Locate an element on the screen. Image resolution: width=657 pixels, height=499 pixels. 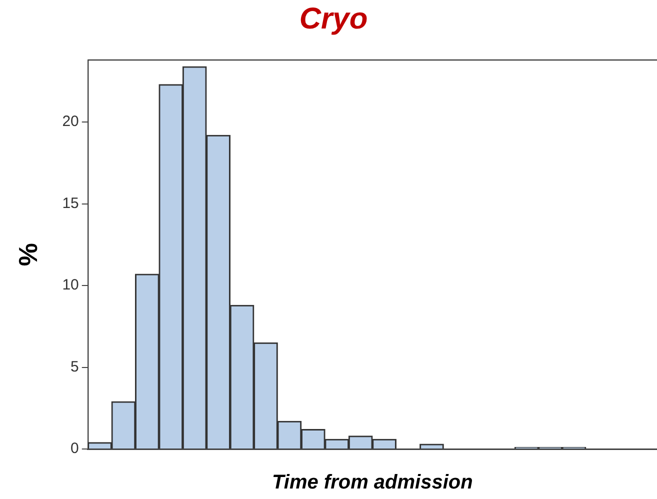
y-axis-title: % is located at coordinates (27, 254).